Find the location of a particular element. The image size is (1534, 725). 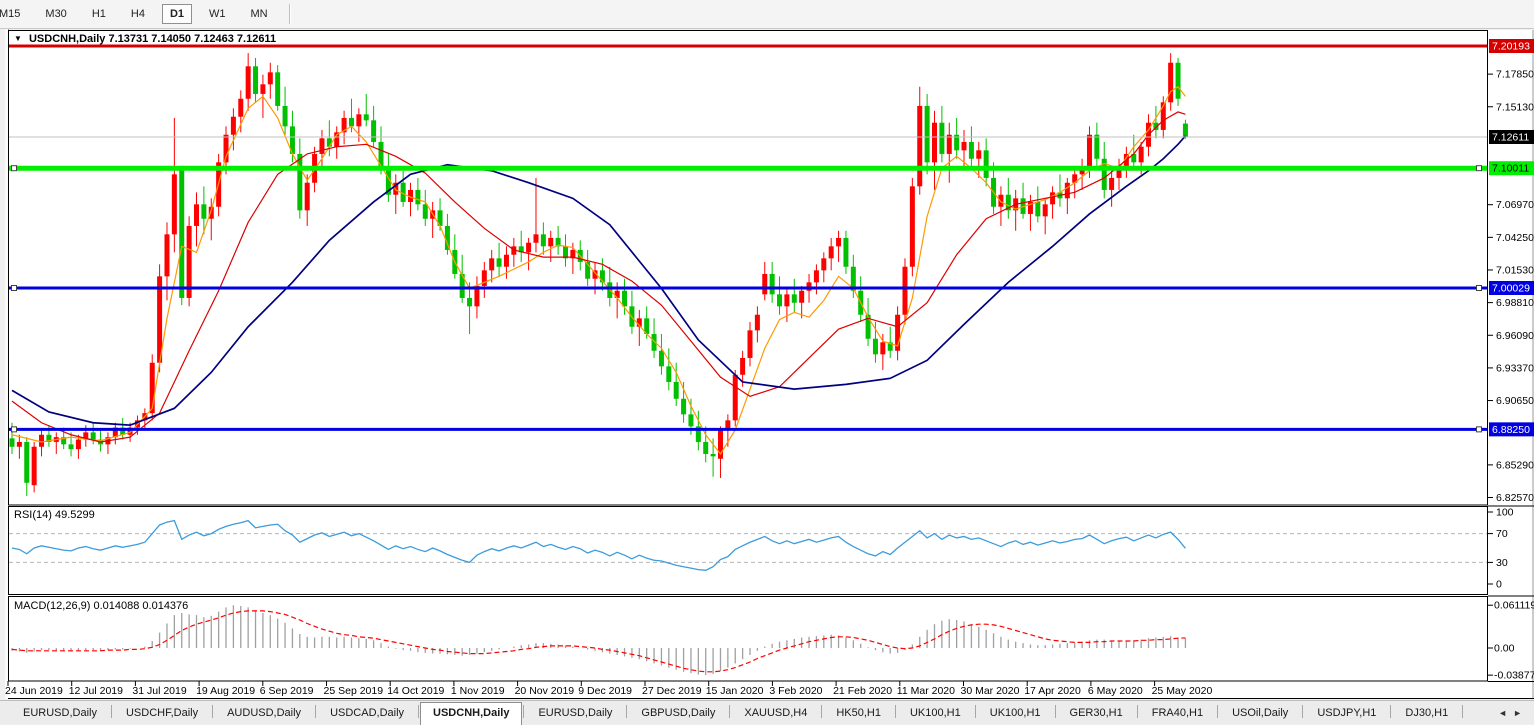

price-tick-label: 7.15130 is located at coordinates (1515, 107).